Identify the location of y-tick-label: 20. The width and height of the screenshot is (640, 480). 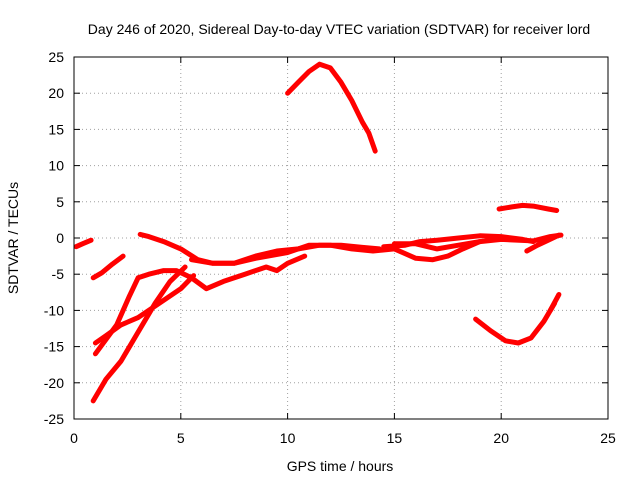
(56, 93).